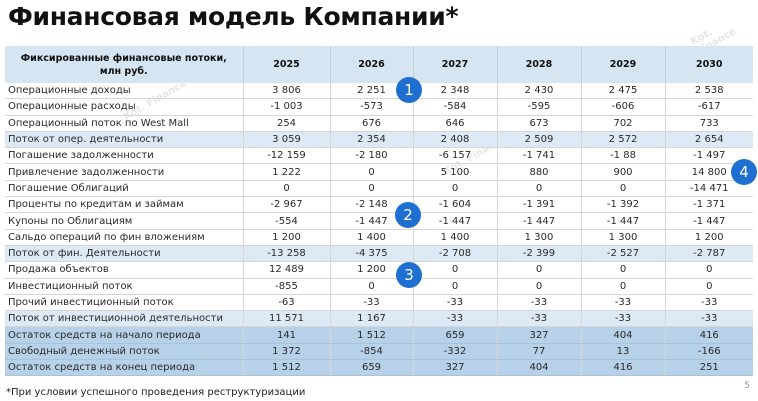  I want to click on cell-value: -2 967, so click(287, 205).